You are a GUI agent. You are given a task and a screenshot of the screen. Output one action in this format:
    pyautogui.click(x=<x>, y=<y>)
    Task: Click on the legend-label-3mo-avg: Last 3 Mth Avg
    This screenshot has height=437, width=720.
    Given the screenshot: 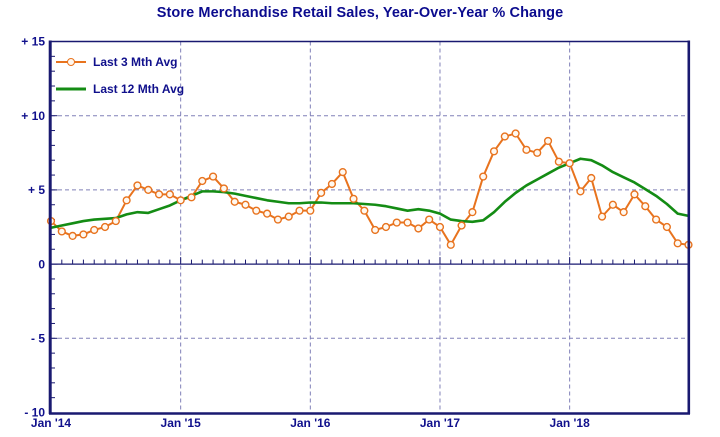 What is the action you would take?
    pyautogui.click(x=135, y=62)
    